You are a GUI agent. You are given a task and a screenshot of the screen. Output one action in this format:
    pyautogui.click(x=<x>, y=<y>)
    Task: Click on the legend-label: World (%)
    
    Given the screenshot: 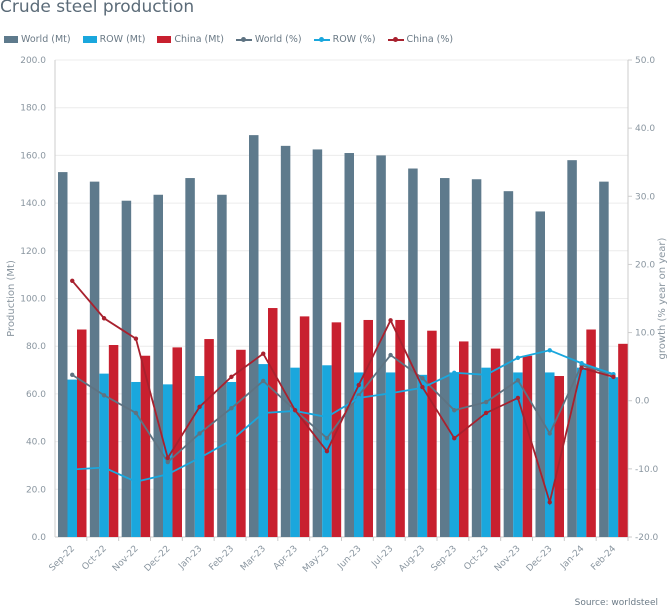 What is the action you would take?
    pyautogui.click(x=278, y=39)
    